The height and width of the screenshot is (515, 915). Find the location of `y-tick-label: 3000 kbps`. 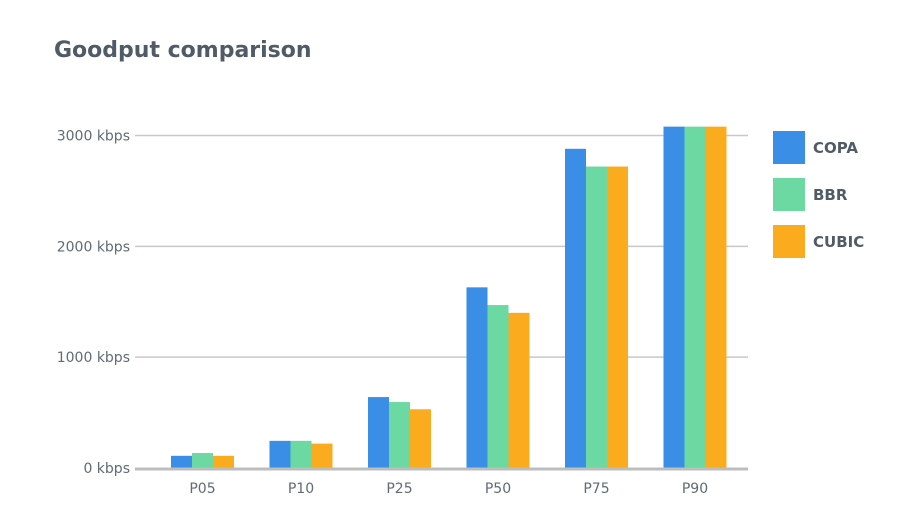

y-tick-label: 3000 kbps is located at coordinates (93, 137).